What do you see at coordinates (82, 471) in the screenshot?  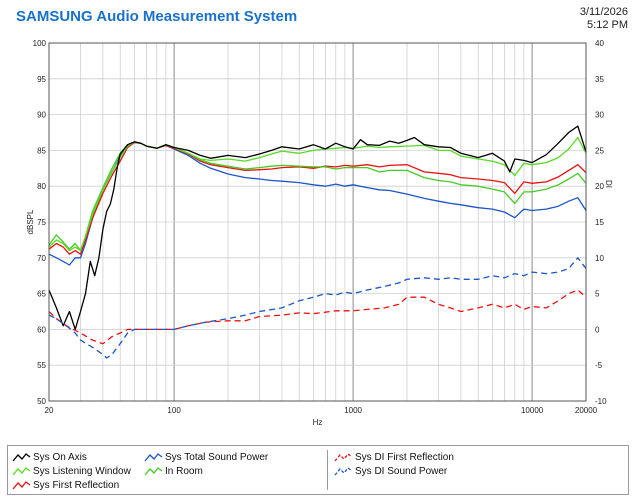 I see `legend-label: Sys Listening Window` at bounding box center [82, 471].